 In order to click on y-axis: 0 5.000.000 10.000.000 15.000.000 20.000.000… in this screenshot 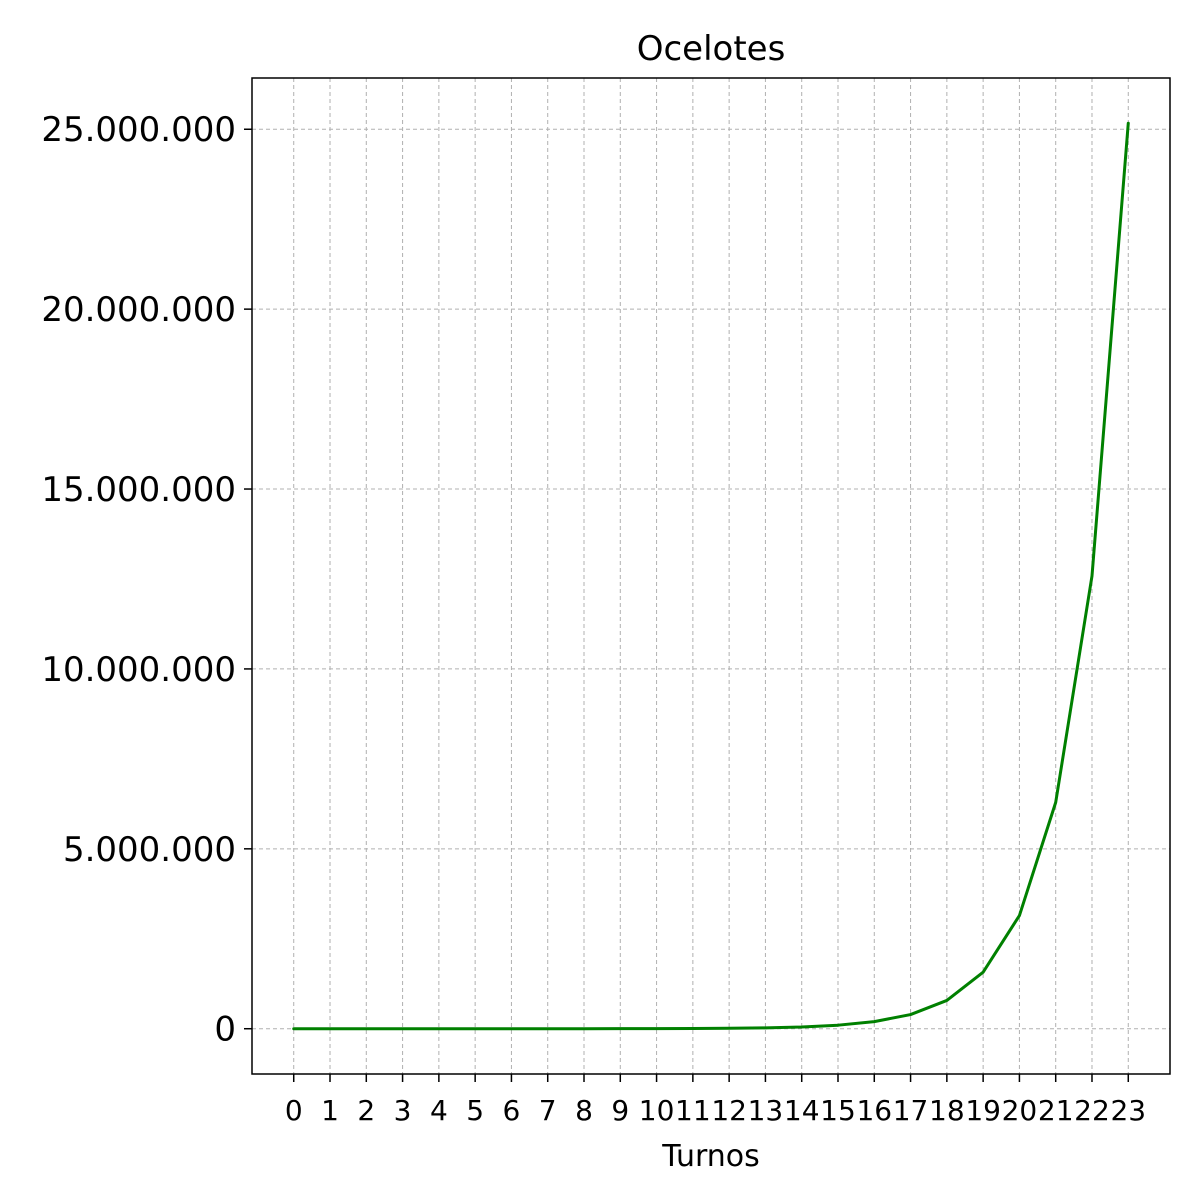, I will do `click(146, 580)`.